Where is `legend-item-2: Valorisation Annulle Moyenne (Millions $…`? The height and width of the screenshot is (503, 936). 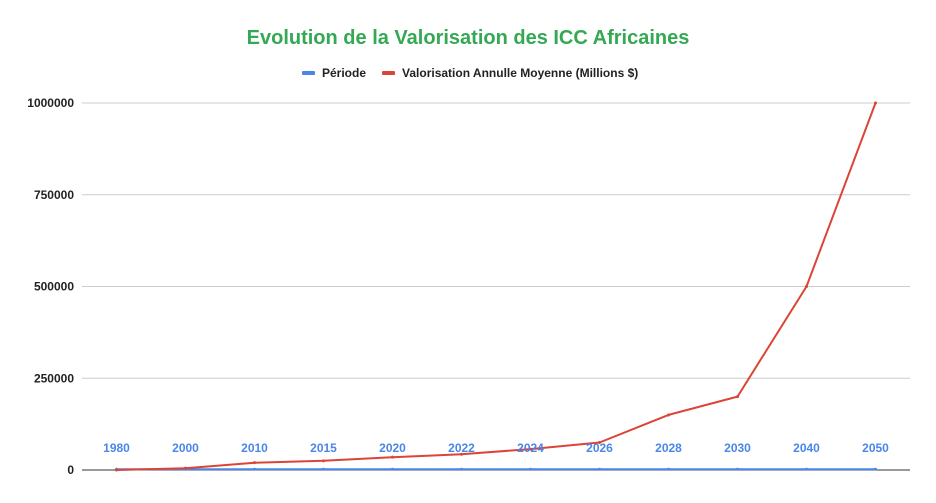
legend-item-2: Valorisation Annulle Moyenne (Millions $… is located at coordinates (510, 73).